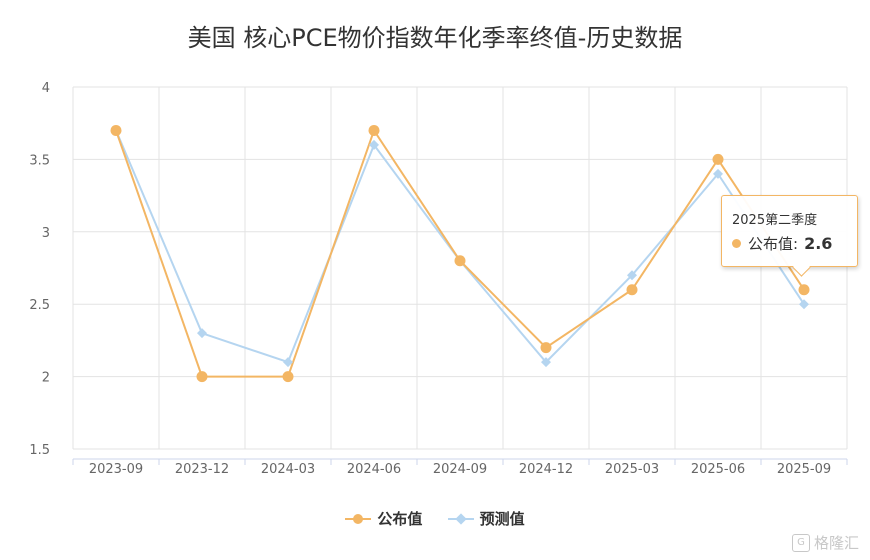 Image resolution: width=870 pixels, height=560 pixels. I want to click on tooltip-row: 公布值: 2.6, so click(782, 243).